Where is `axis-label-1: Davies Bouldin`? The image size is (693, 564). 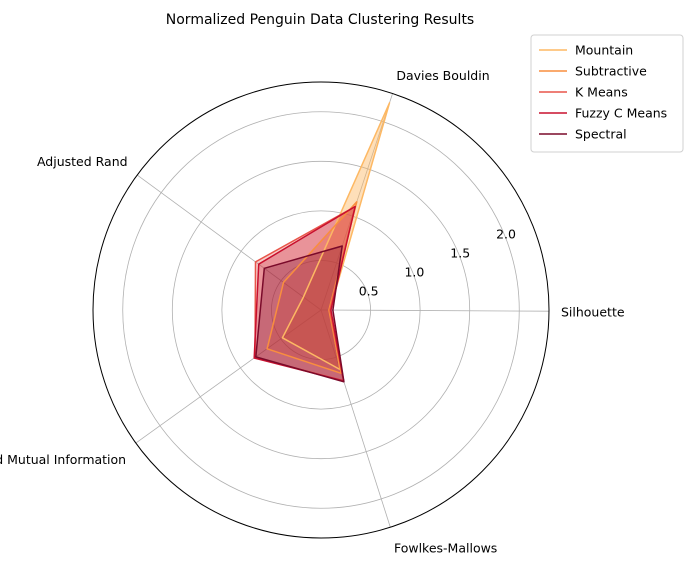 axis-label-1: Davies Bouldin is located at coordinates (442, 75).